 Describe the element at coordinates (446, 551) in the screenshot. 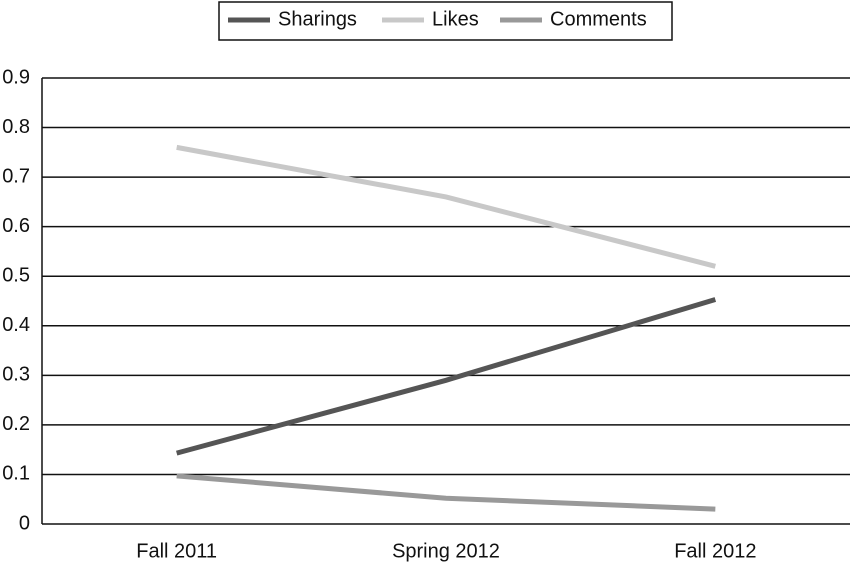

I see `x-tick-label: Spring 2012` at that location.